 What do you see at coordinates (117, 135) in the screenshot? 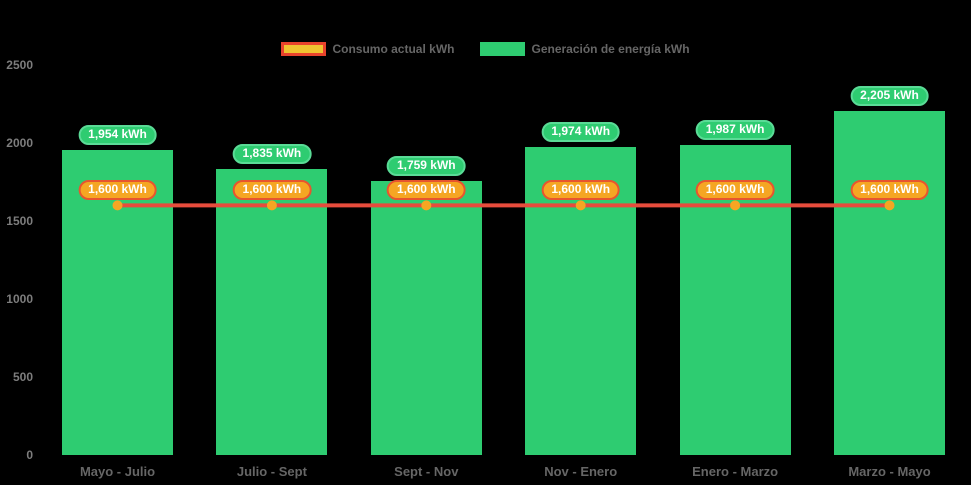
I see `generation-value-pill: 1,954 kWh` at bounding box center [117, 135].